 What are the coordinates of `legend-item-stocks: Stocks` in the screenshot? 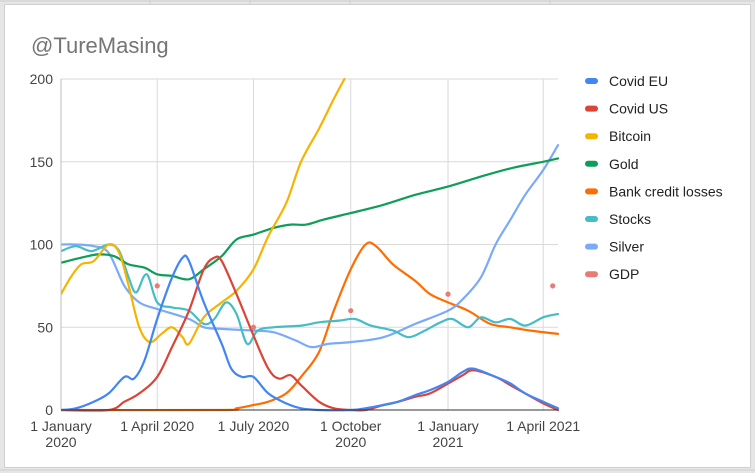 It's located at (618, 219).